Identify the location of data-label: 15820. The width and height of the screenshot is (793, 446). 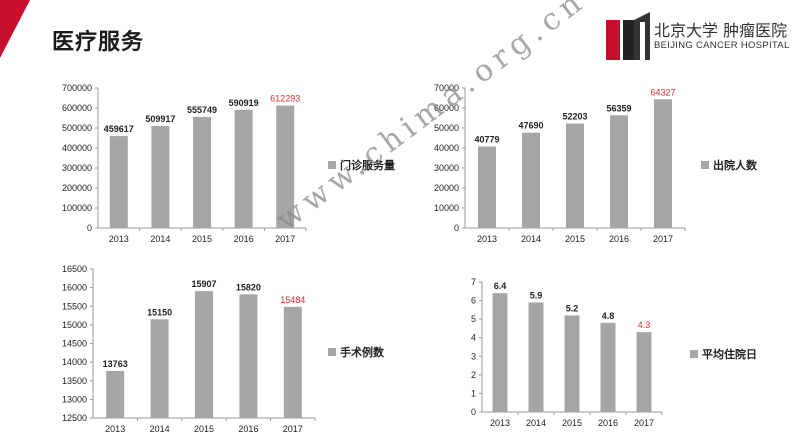
(248, 287).